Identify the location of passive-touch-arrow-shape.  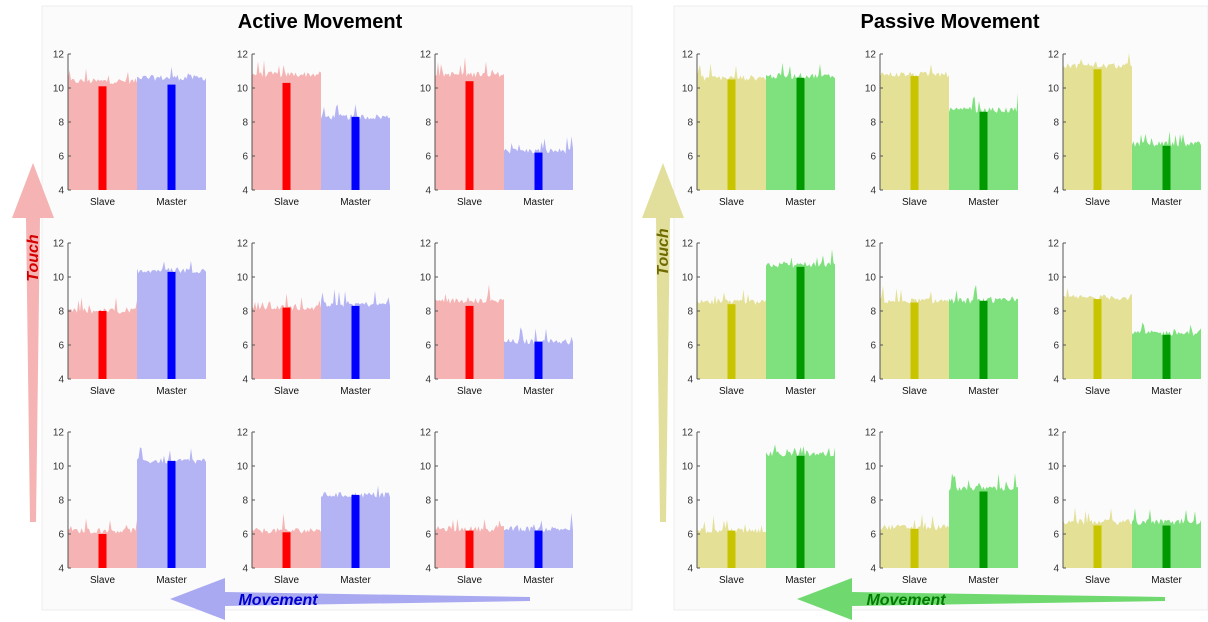
(663, 342).